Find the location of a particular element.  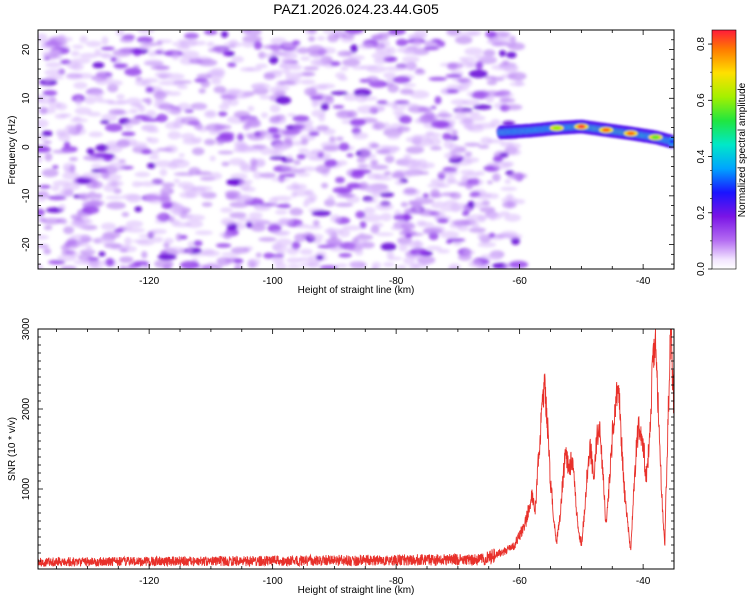

spectrogram-signal-track is located at coordinates (585, 134).